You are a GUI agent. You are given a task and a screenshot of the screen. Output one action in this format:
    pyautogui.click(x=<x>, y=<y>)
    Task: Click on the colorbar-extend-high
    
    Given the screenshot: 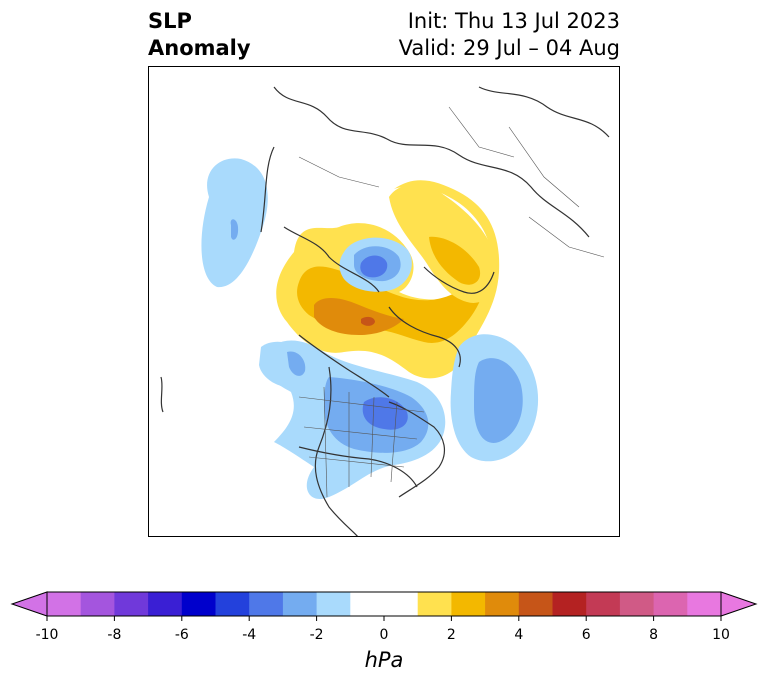 What is the action you would take?
    pyautogui.click(x=739, y=604)
    